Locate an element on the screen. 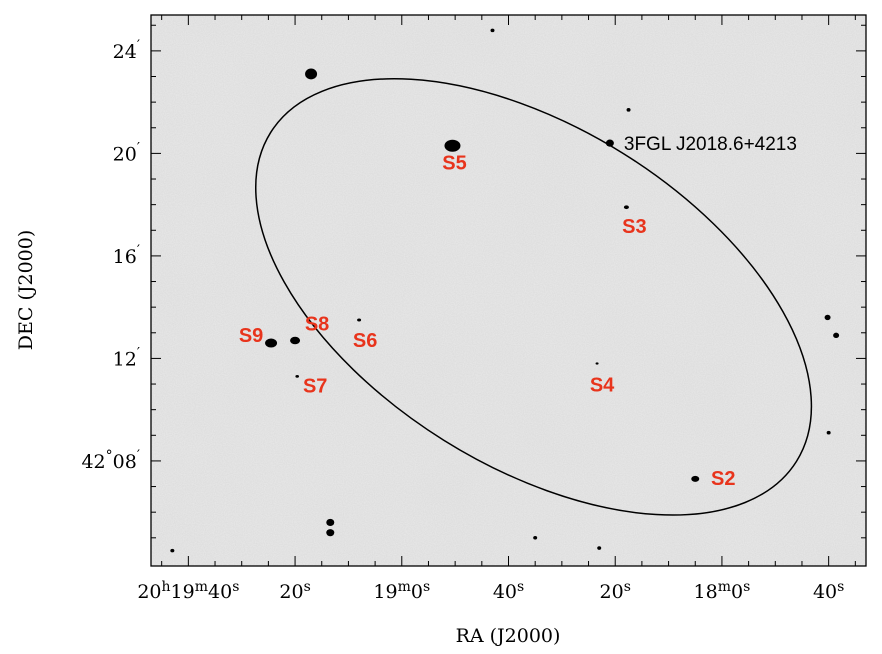 The width and height of the screenshot is (882, 654). source-s3-marker is located at coordinates (626, 207).